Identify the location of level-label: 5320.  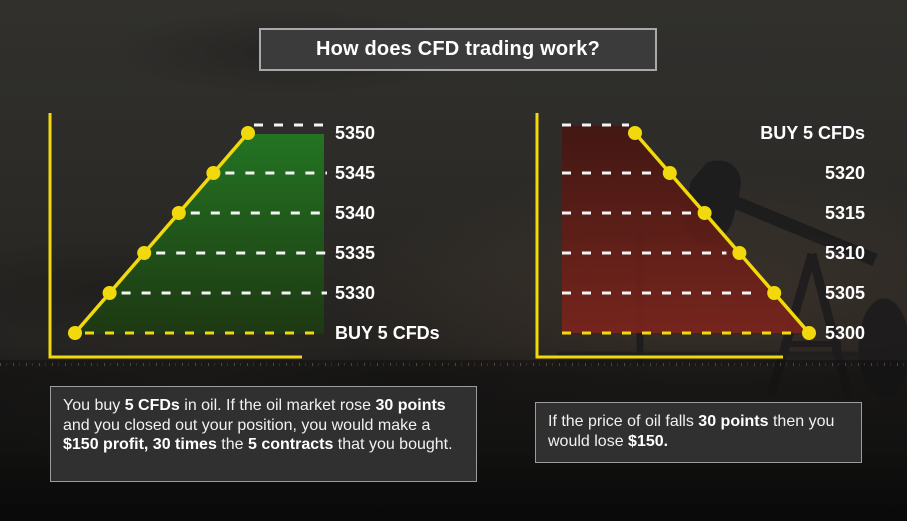
(844, 173).